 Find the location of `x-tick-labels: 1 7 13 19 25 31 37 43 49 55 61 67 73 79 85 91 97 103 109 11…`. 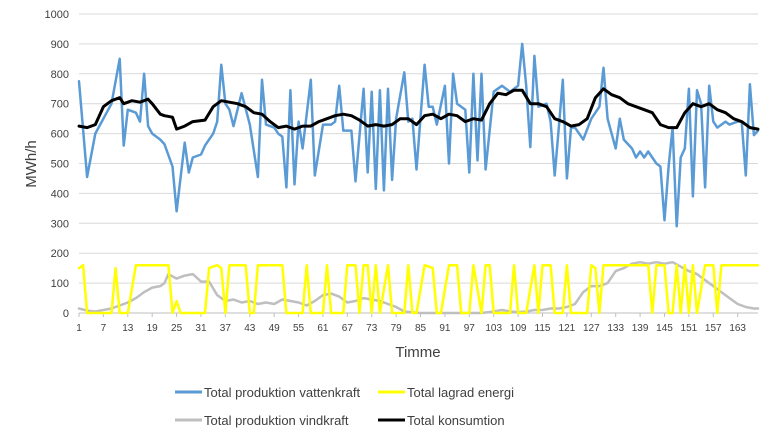

x-tick-labels: 1 7 13 19 25 31 37 43 49 55 61 67 73 79 85 91 97 103 109 11… is located at coordinates (411, 323).